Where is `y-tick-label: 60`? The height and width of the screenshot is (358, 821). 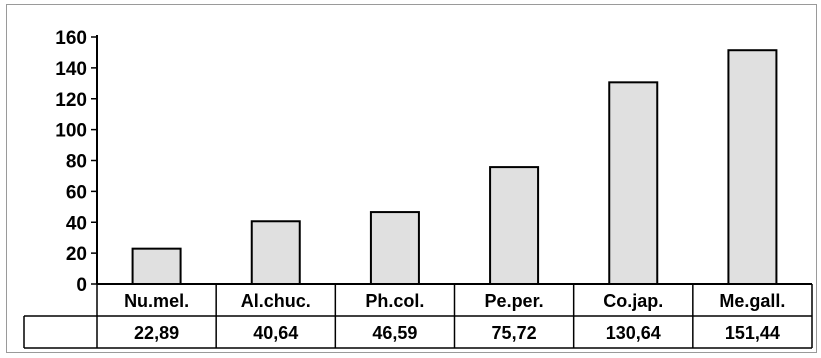
y-tick-label: 60 is located at coordinates (76, 192).